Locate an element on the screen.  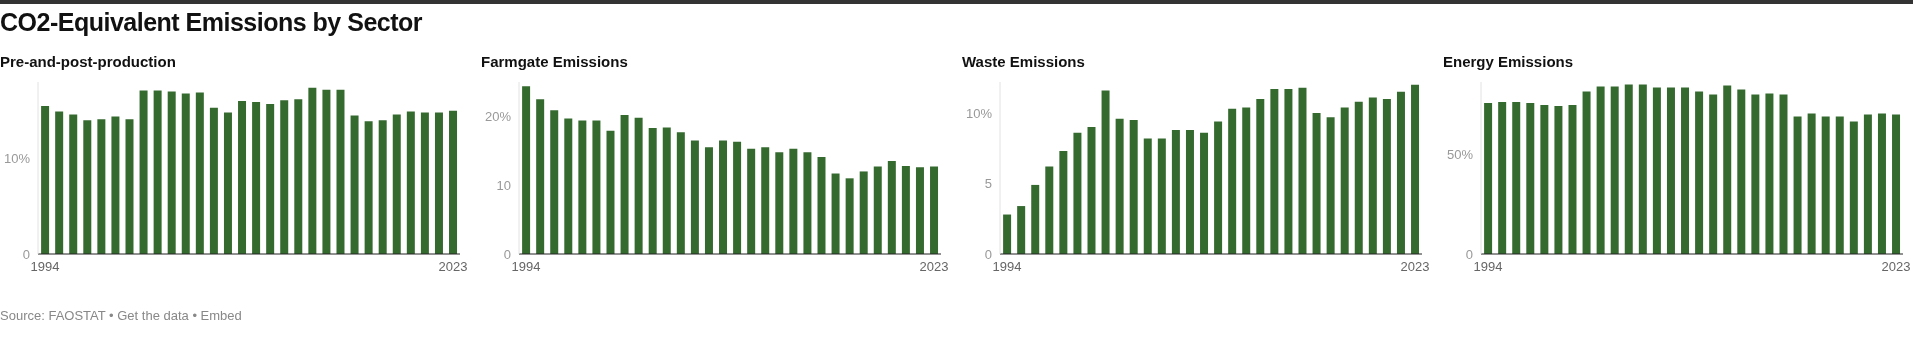
y-tick-label: 10 is located at coordinates (503, 185).